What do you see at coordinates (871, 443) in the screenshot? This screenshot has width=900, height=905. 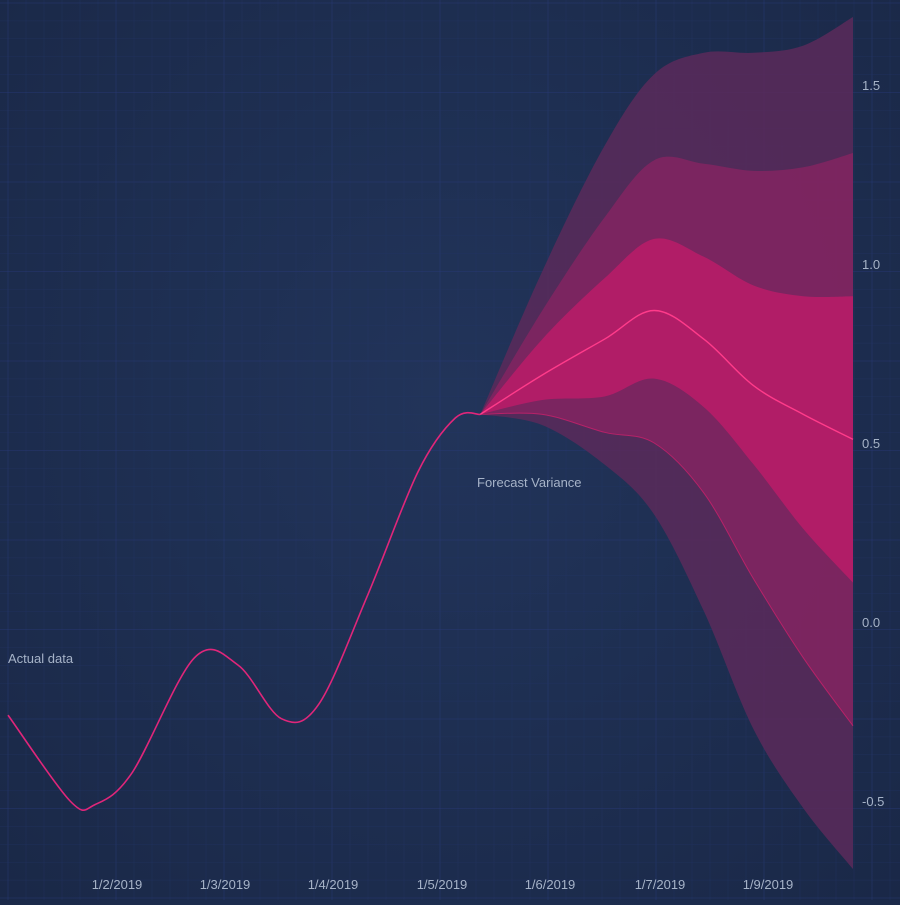 I see `y-tick-label: 0.5` at bounding box center [871, 443].